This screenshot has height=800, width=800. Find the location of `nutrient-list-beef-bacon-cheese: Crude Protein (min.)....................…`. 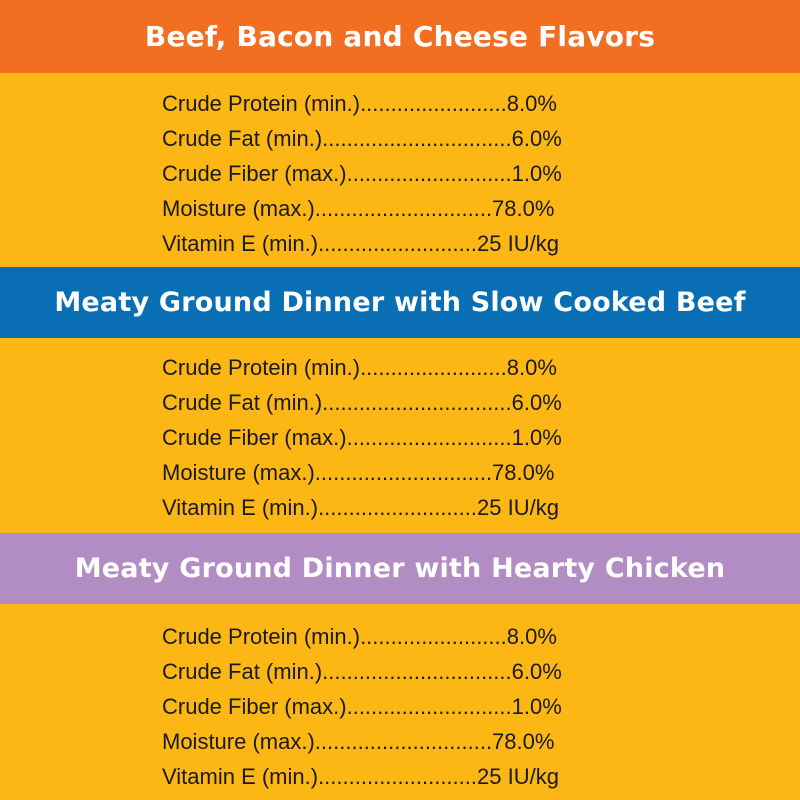

nutrient-list-beef-bacon-cheese: Crude Protein (min.)....................… is located at coordinates (392, 173).